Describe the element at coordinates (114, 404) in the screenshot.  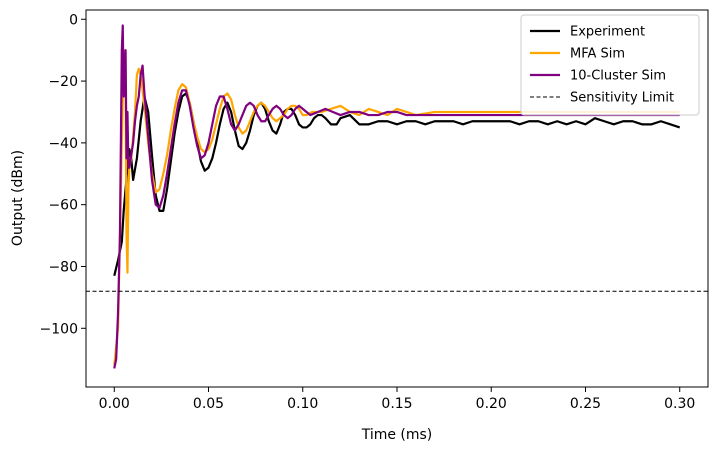
I see `x-tick-label: 0.00` at that location.